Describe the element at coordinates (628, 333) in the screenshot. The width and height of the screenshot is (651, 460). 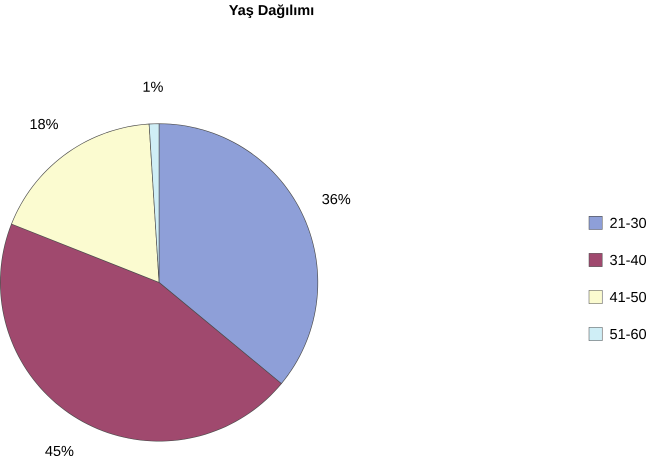
I see `legend-label: 51-60` at that location.